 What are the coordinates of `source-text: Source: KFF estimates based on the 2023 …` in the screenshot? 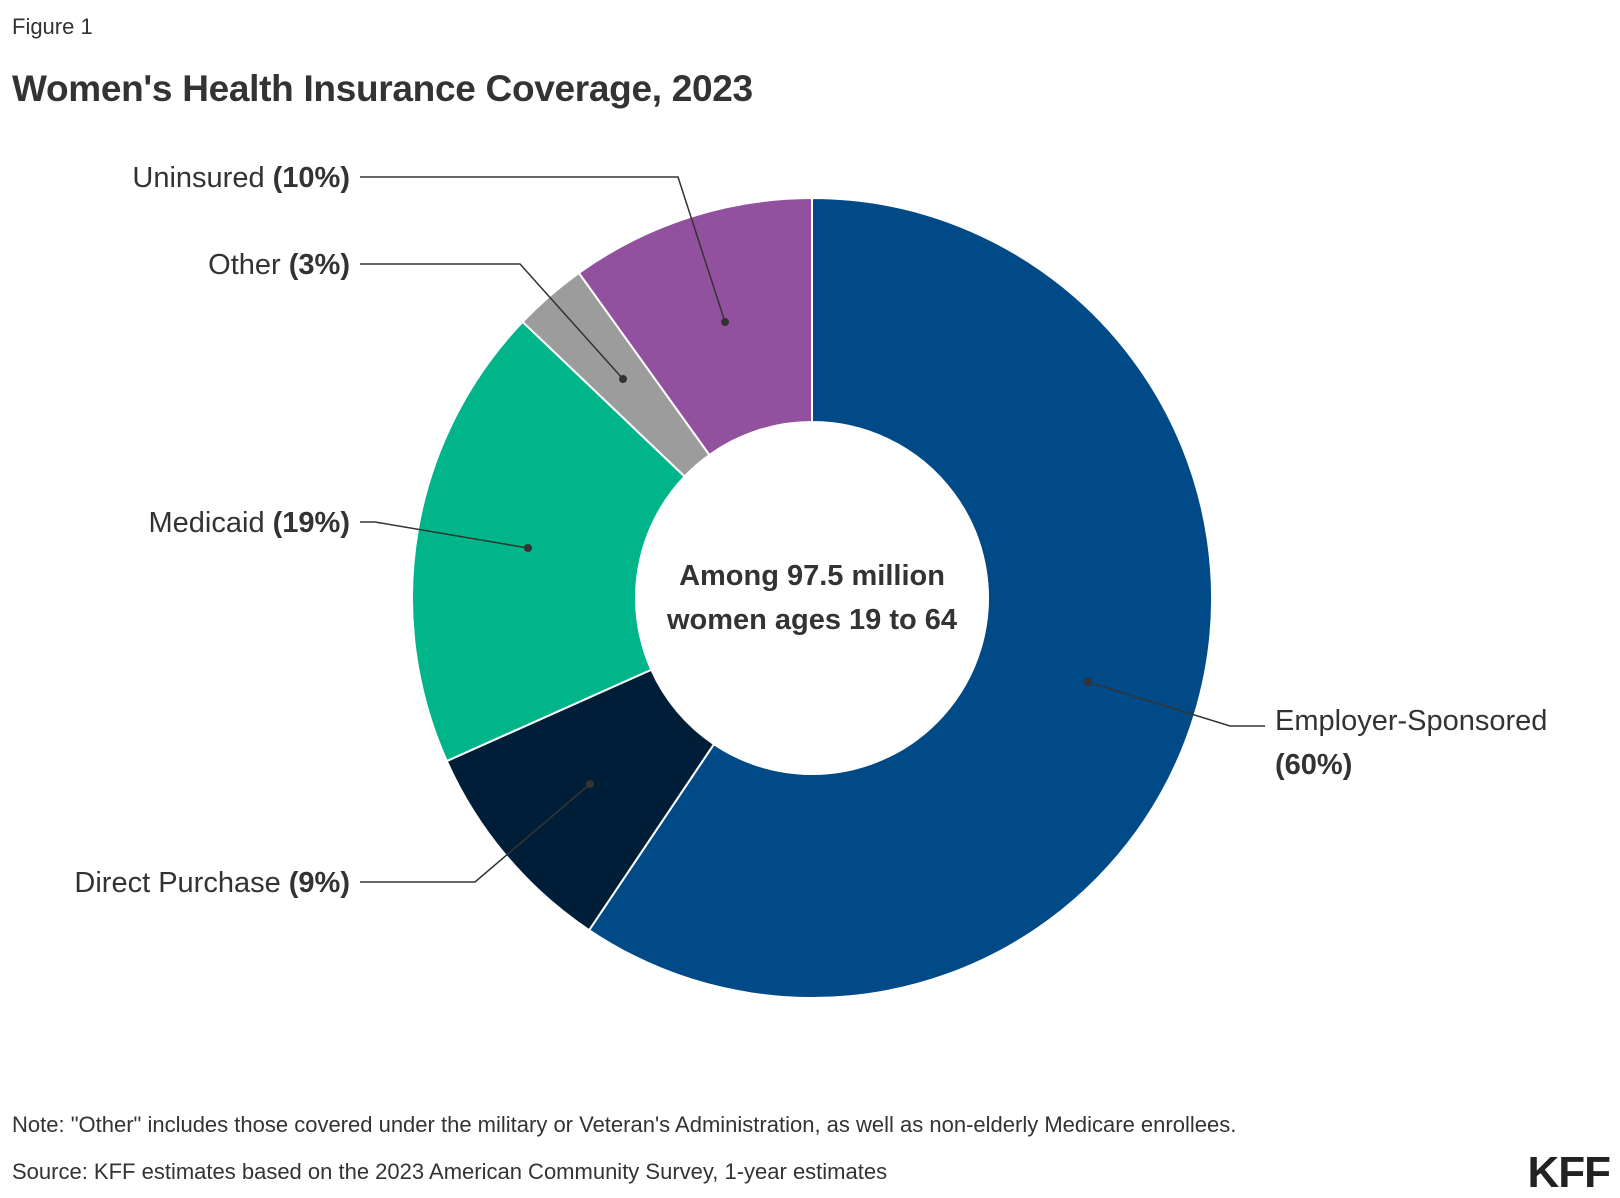 It's located at (450, 1171).